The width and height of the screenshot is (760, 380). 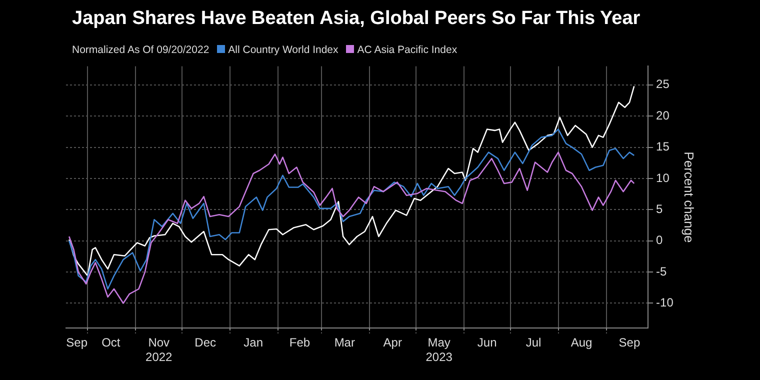 What do you see at coordinates (665, 303) in the screenshot?
I see `y-tick-label: -10` at bounding box center [665, 303].